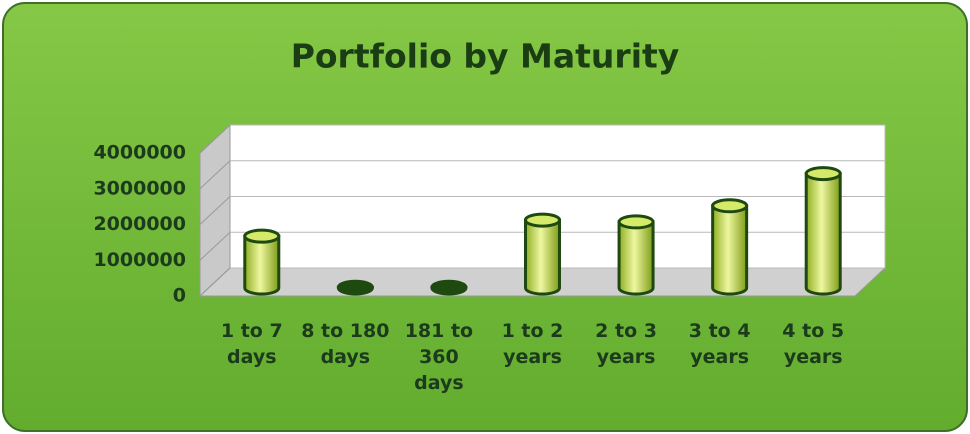 This screenshot has width=970, height=434. What do you see at coordinates (139, 188) in the screenshot?
I see `y-tick-label: 3000000` at bounding box center [139, 188].